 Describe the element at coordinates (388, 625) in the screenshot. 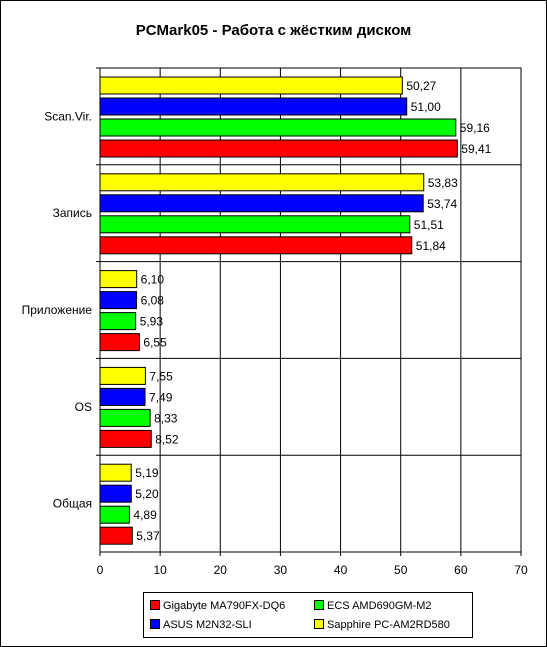

I see `legend-label: Sapphire PC-AM2RD580` at that location.